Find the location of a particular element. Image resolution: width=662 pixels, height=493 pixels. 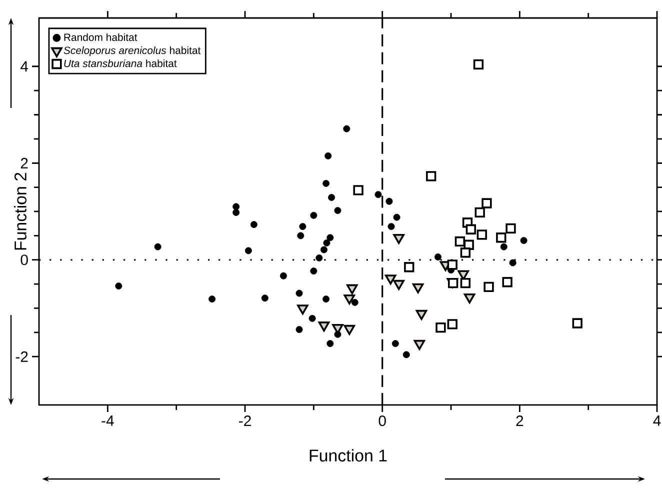

legend-label: Random habitat is located at coordinates (101, 37).